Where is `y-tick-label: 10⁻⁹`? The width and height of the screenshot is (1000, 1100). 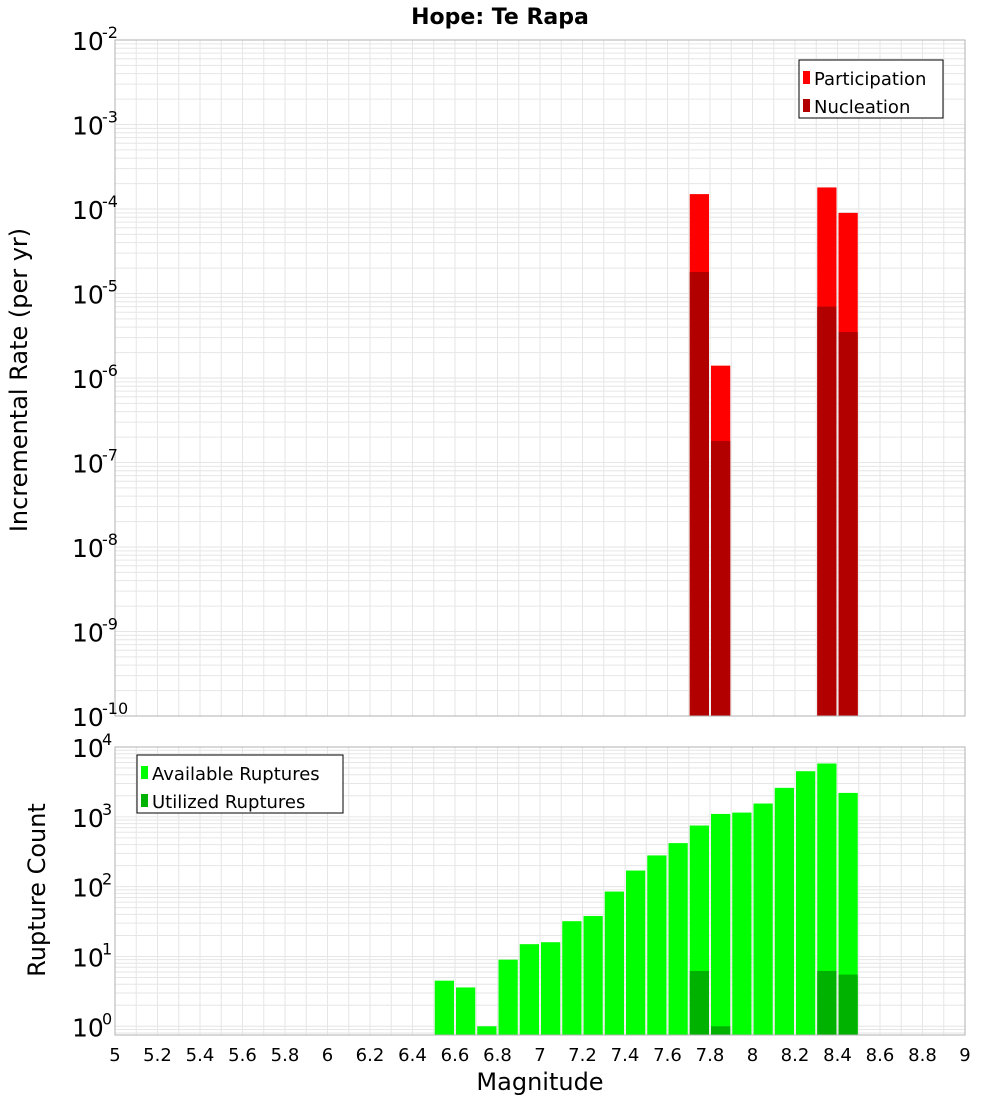 y-tick-label: 10⁻⁹ is located at coordinates (95, 631).